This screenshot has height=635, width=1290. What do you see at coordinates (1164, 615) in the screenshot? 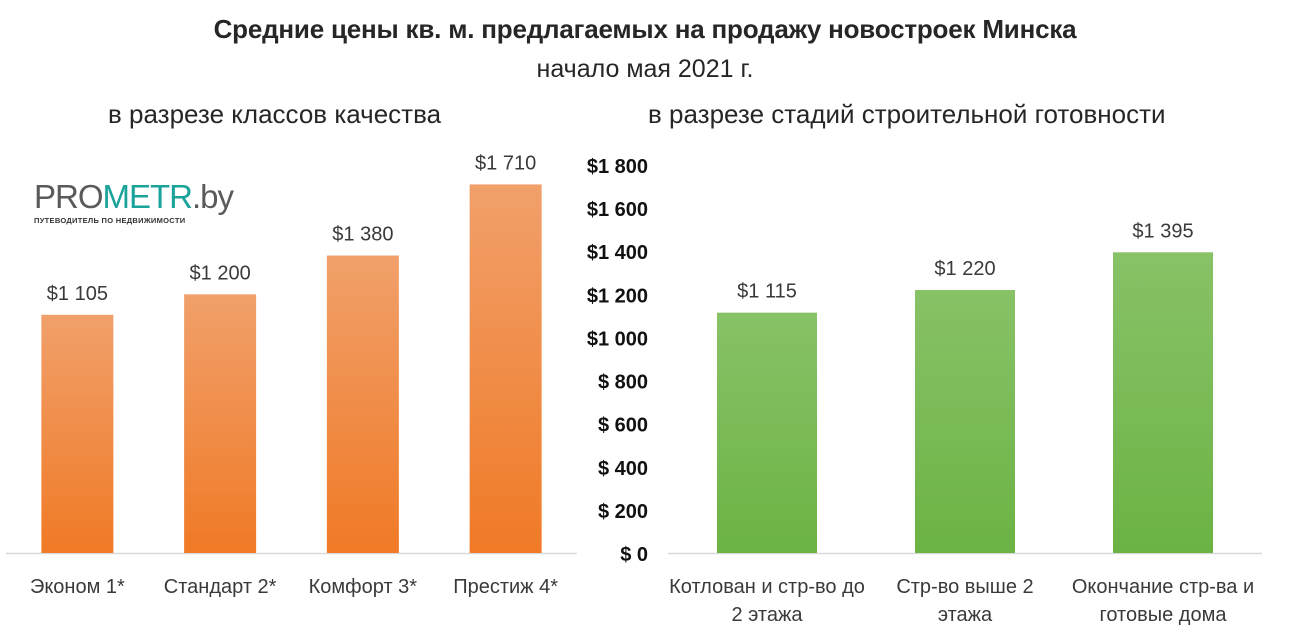
I see `category-label: готовые дома` at bounding box center [1164, 615].